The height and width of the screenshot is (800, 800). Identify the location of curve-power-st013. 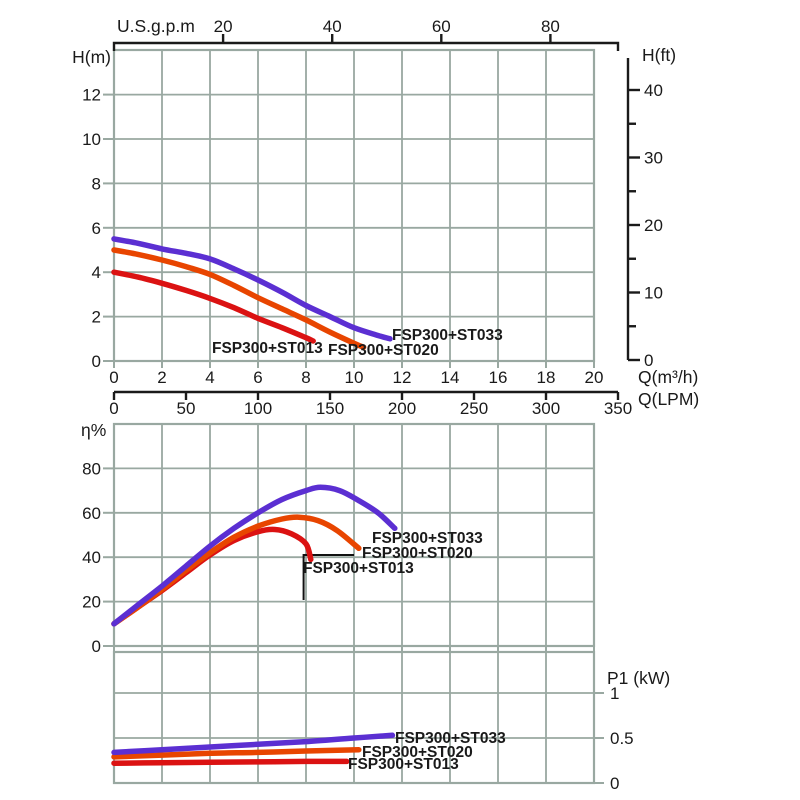
(230, 762).